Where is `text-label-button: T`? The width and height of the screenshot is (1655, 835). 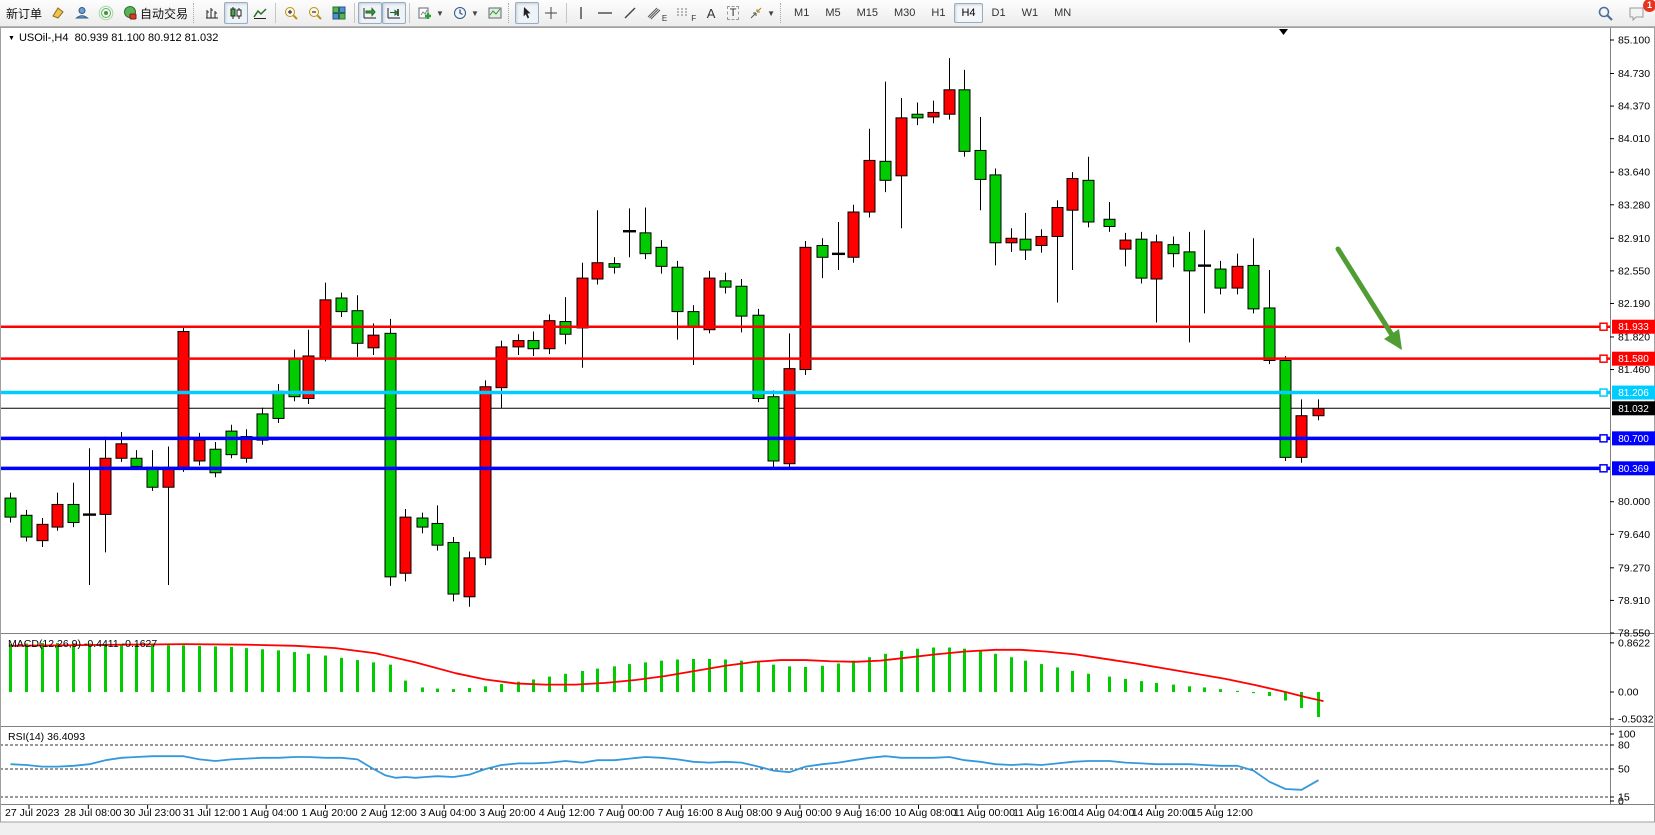 text-label-button: T is located at coordinates (733, 13).